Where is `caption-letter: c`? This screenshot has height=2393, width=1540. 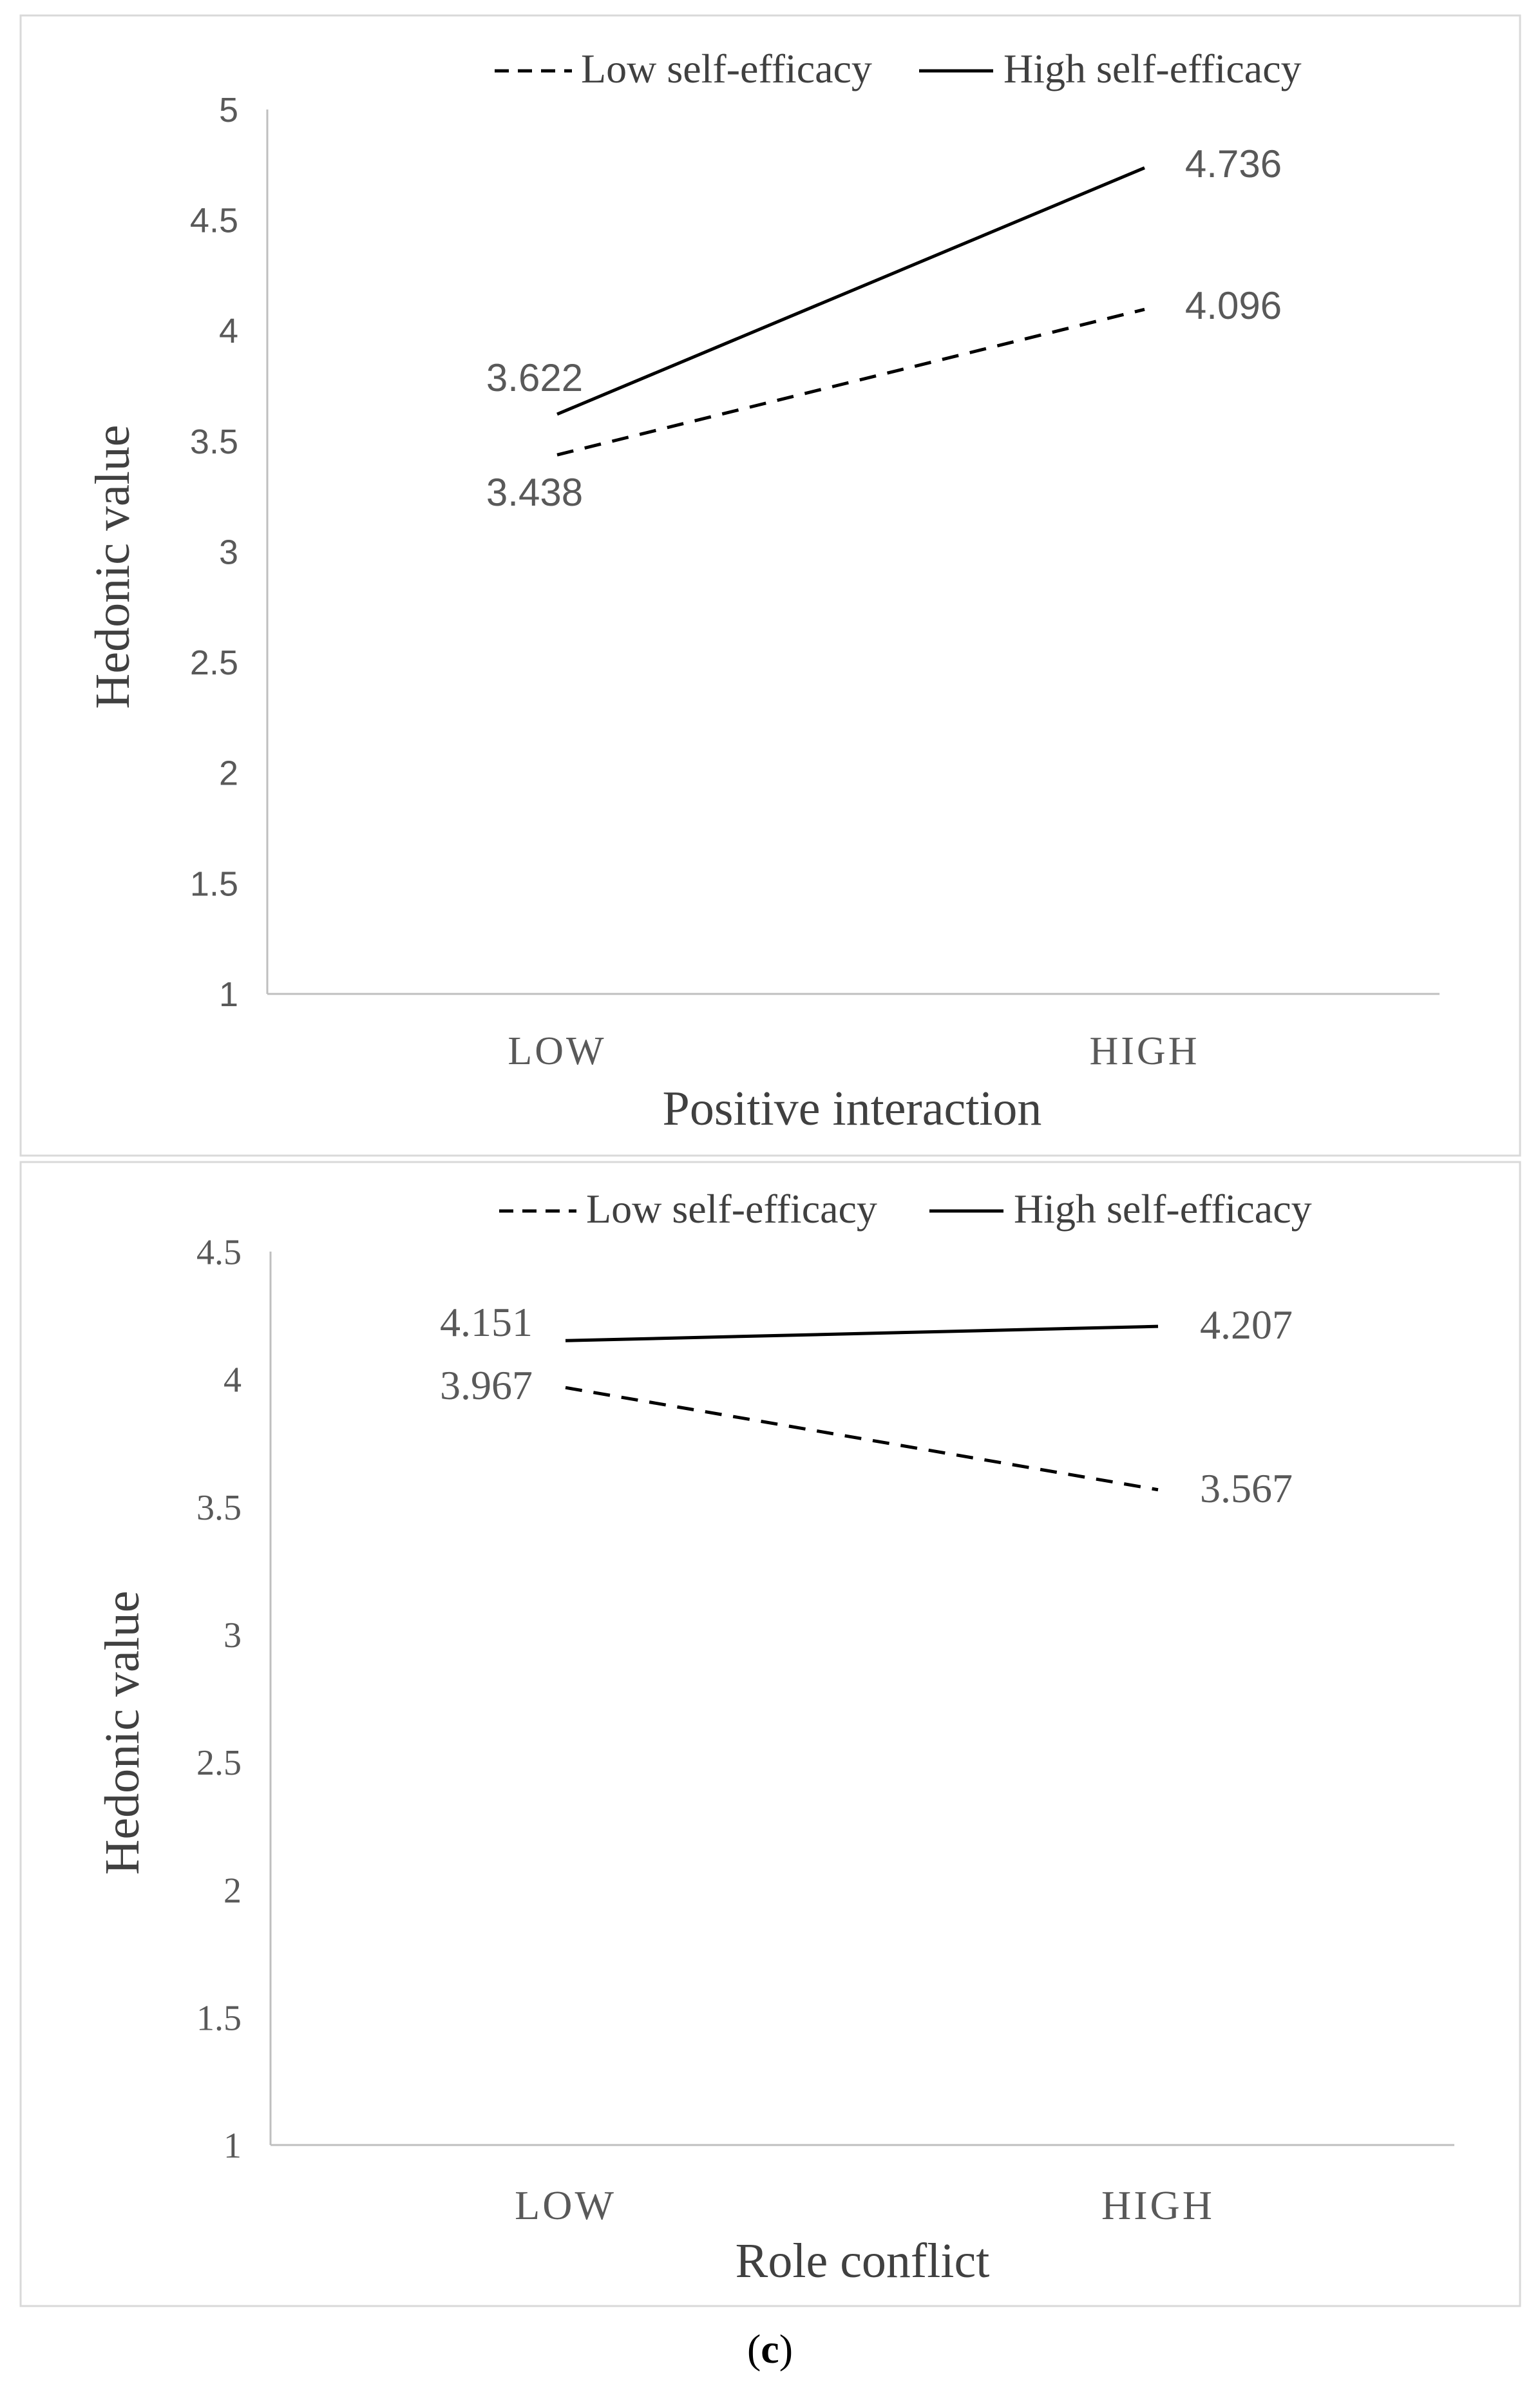
caption-letter: c is located at coordinates (770, 2349).